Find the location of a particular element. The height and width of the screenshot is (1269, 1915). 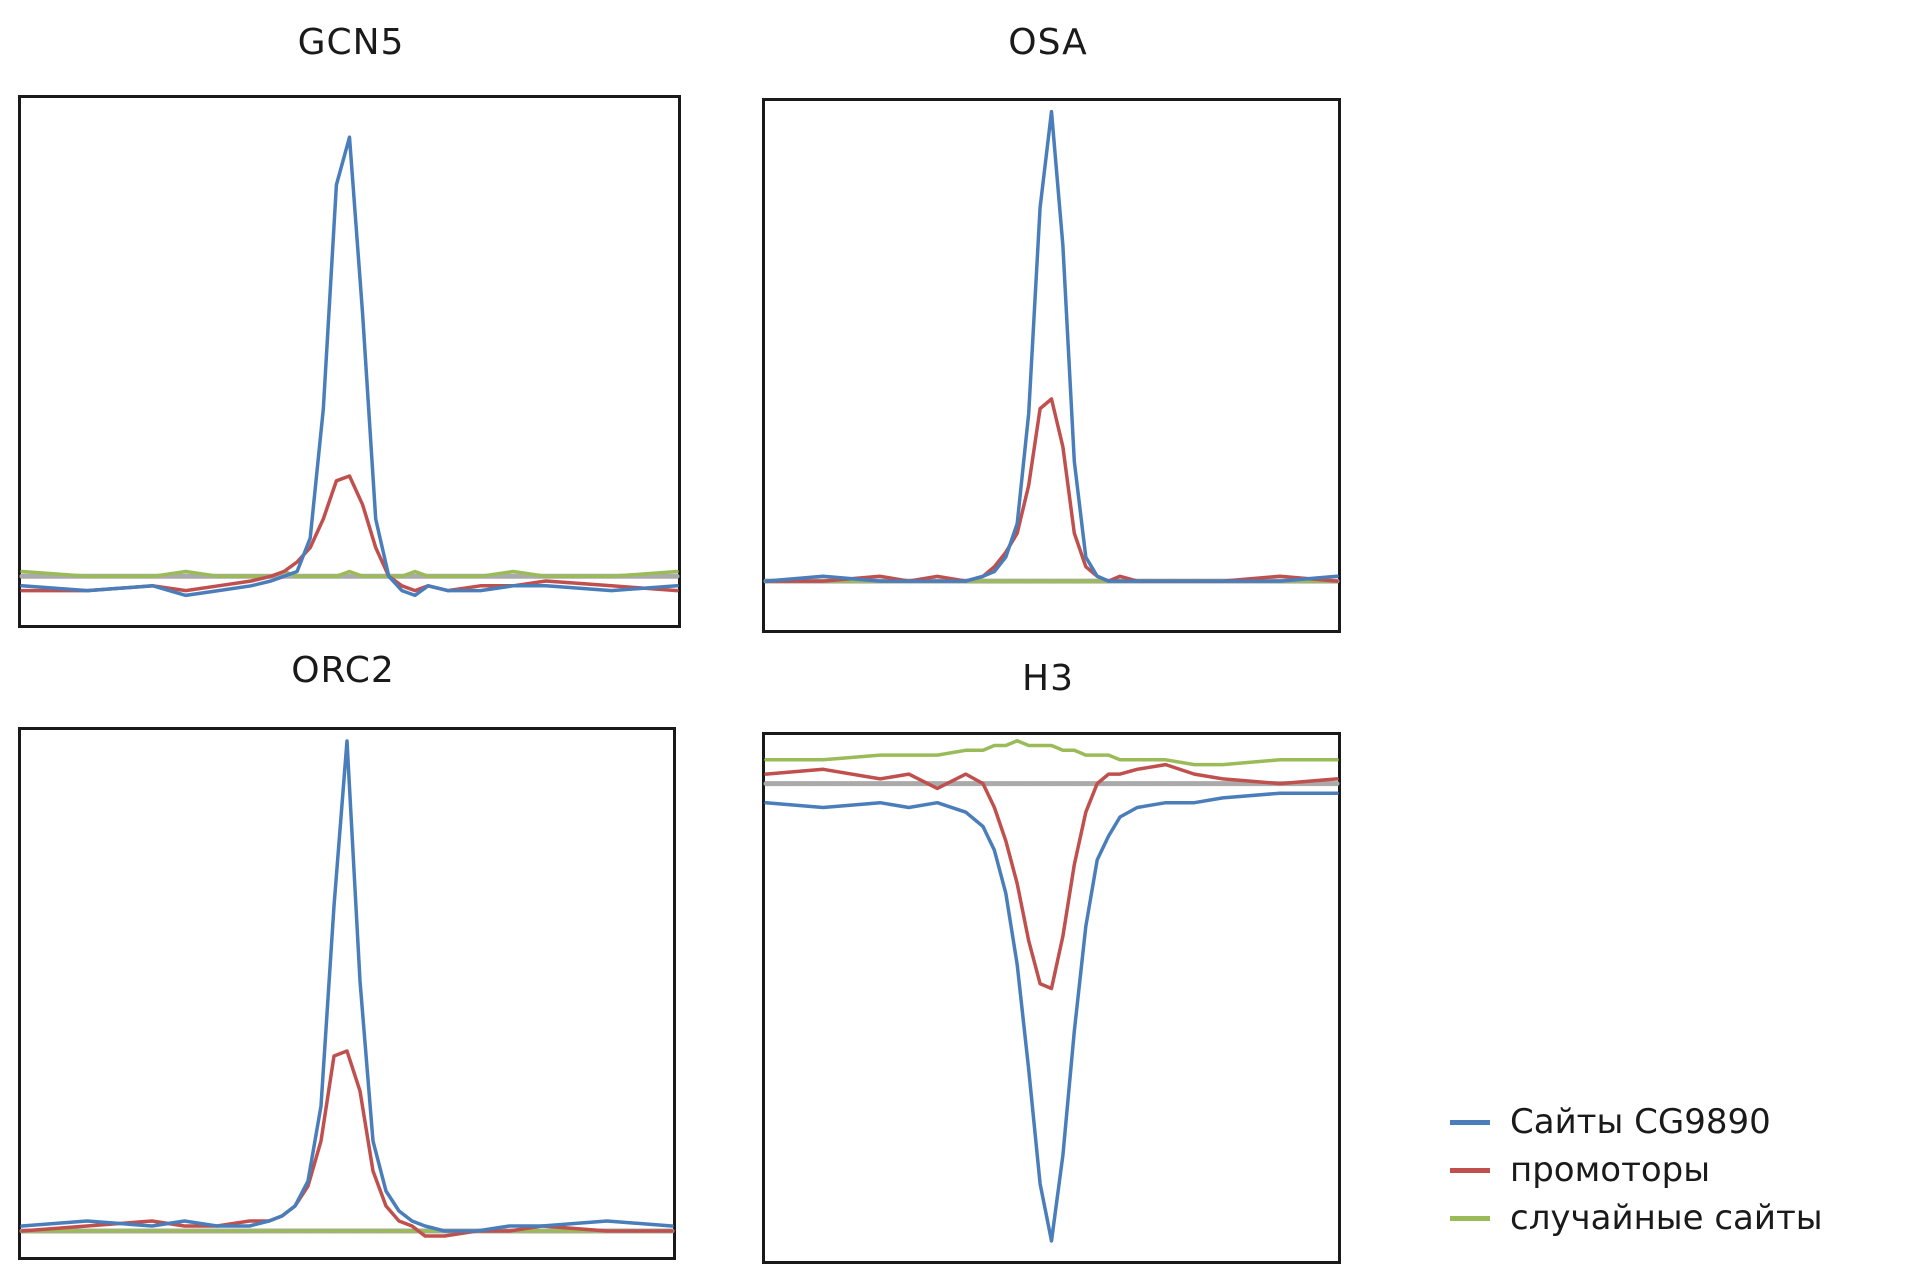

series-line-cg9890-sites-osa is located at coordinates (1051, 346).